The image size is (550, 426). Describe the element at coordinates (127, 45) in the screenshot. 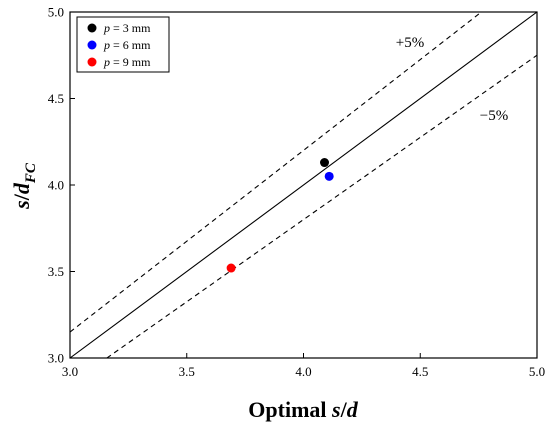

I see `legend-label-series-2: p = 6 mm` at that location.